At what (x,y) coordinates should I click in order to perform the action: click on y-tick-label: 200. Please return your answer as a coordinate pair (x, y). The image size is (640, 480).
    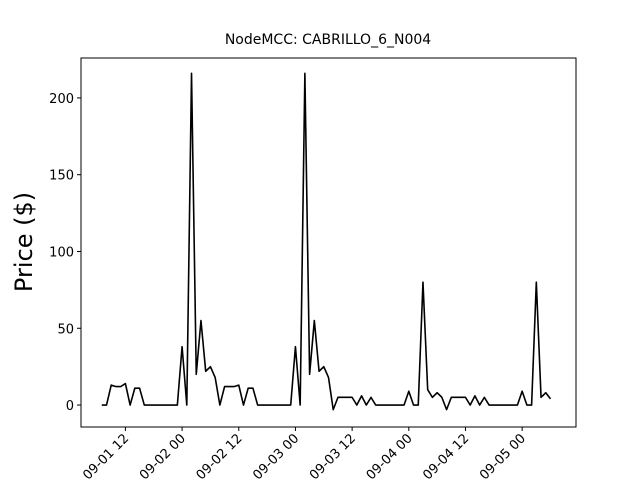
    Looking at the image, I should click on (61, 99).